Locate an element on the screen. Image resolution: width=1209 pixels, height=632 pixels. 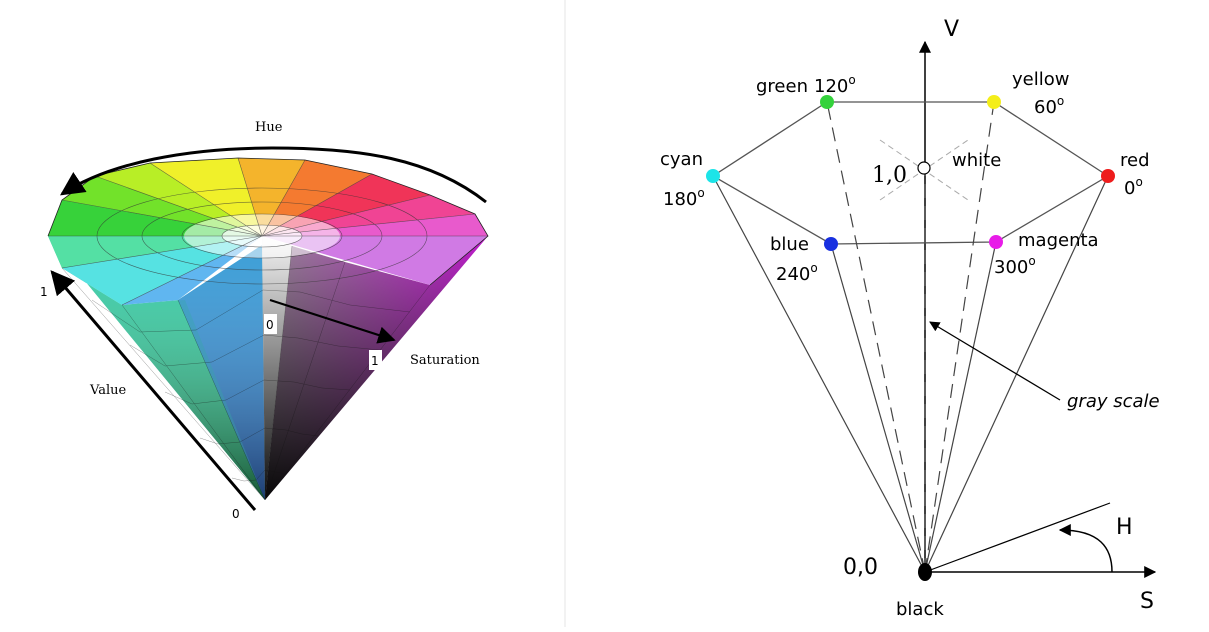
vertex-name-red: red is located at coordinates (1135, 160).